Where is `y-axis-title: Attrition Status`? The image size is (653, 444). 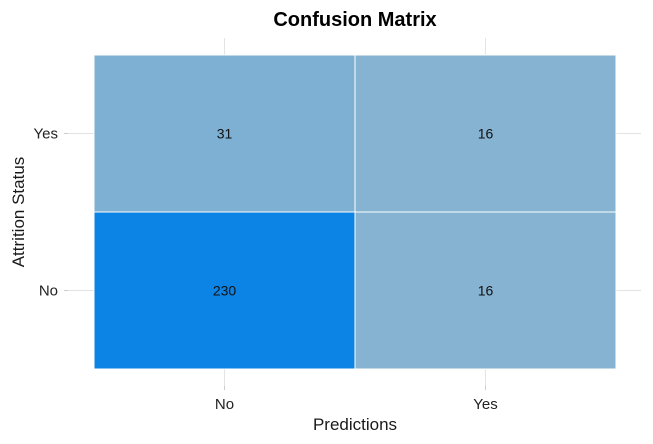 y-axis-title: Attrition Status is located at coordinates (18, 212).